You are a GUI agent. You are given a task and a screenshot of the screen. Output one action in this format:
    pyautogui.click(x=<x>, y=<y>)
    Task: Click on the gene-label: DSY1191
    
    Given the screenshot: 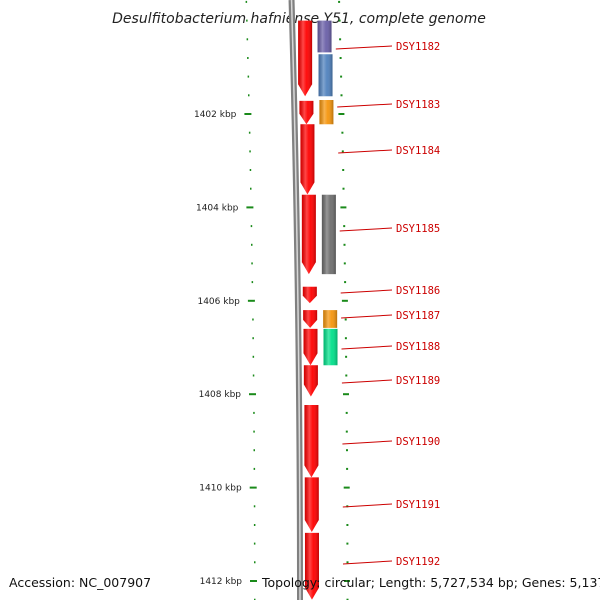 What is the action you would take?
    pyautogui.click(x=418, y=505)
    